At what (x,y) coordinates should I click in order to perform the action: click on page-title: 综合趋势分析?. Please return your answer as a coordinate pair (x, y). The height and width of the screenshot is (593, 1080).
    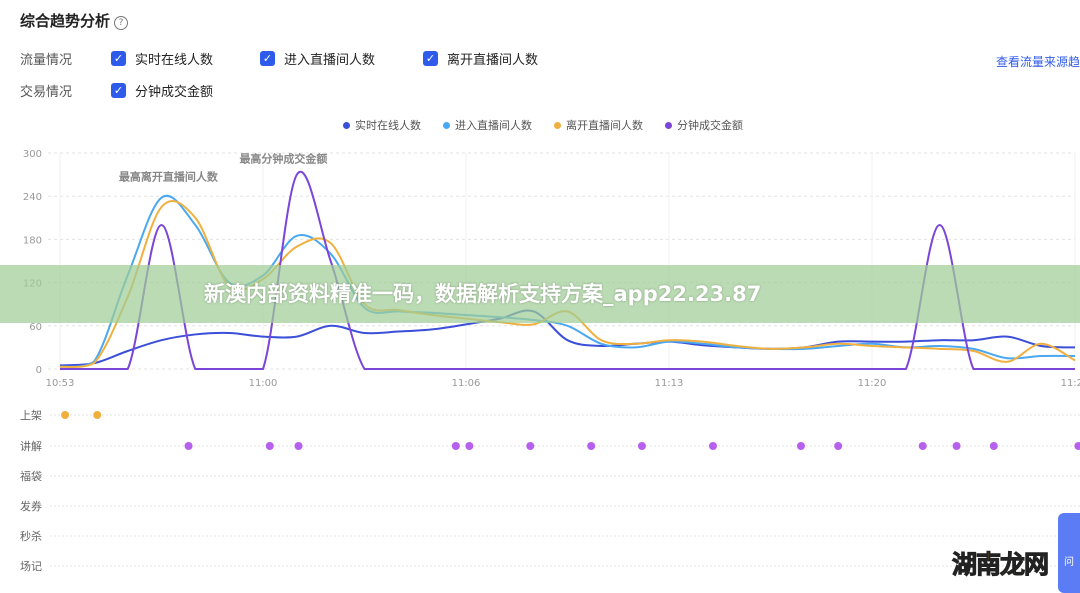
    Looking at the image, I should click on (74, 20).